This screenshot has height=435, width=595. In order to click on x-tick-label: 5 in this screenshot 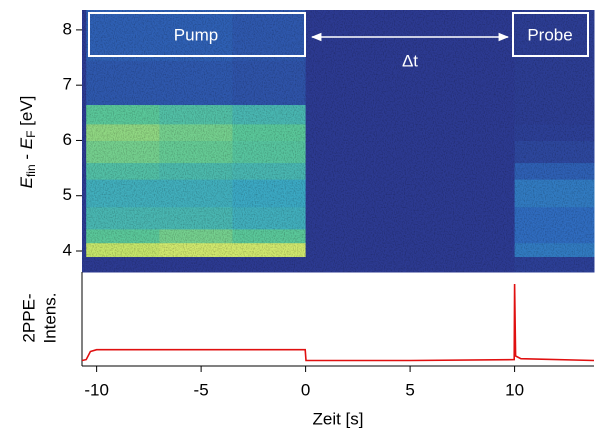, I will do `click(409, 389)`.